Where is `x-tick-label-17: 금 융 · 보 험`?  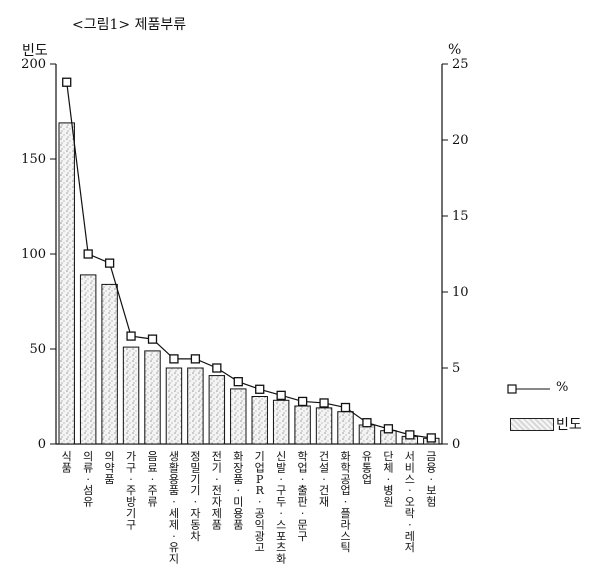 x-tick-label-17: 금 융 · 보 험 is located at coordinates (431, 479).